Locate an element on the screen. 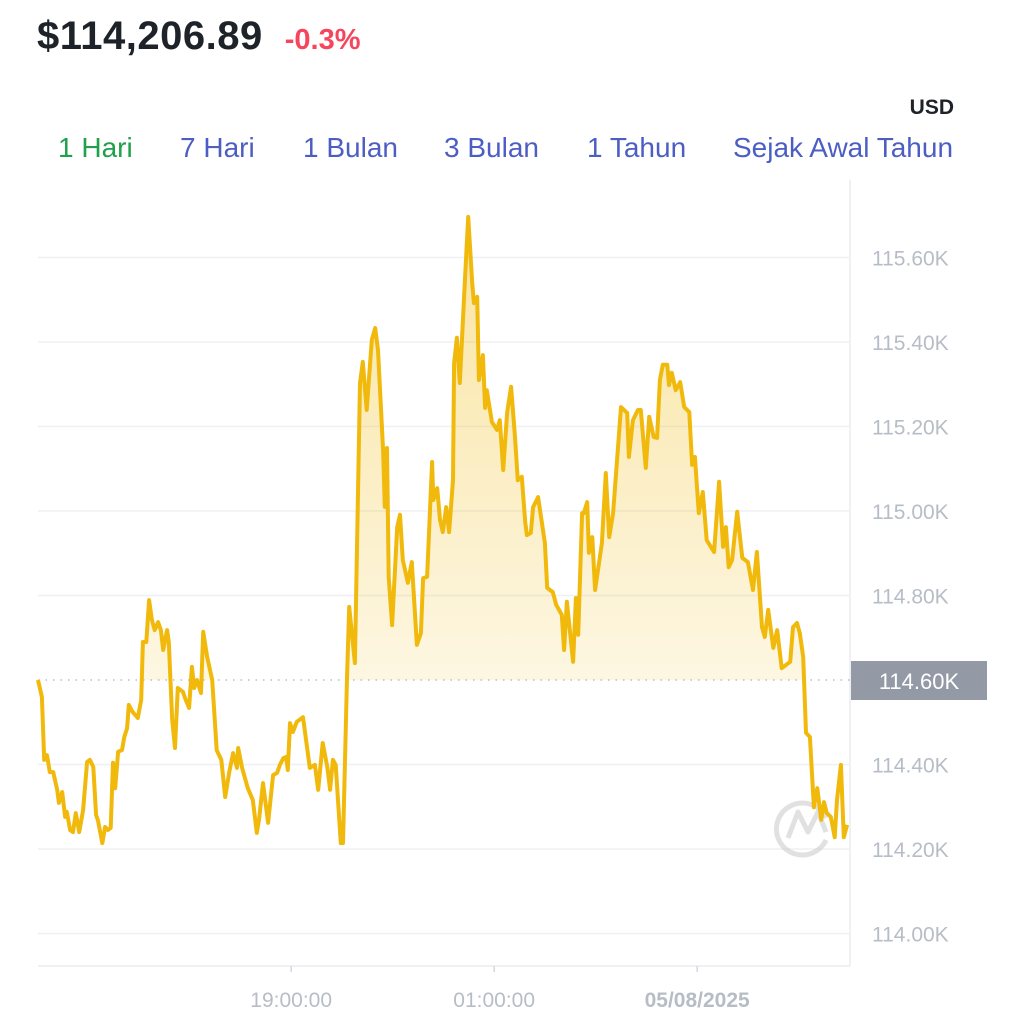 Image resolution: width=1024 pixels, height=1021 pixels. x-tick-label: 01:00:00 is located at coordinates (494, 1000).